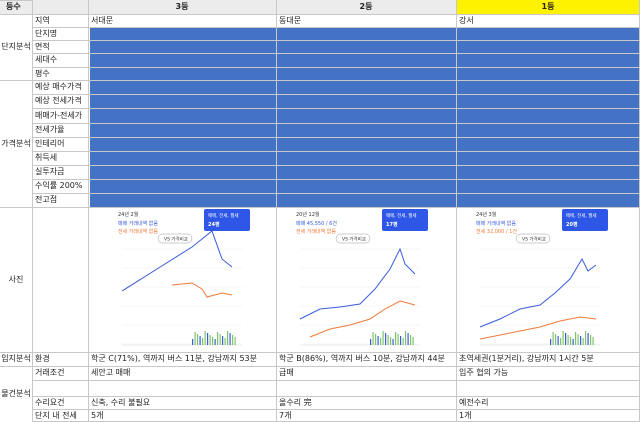  What do you see at coordinates (526, 358) in the screenshot?
I see `row-cell: 초역세권(1분거리), 강남까지 1시간 5분` at bounding box center [526, 358].